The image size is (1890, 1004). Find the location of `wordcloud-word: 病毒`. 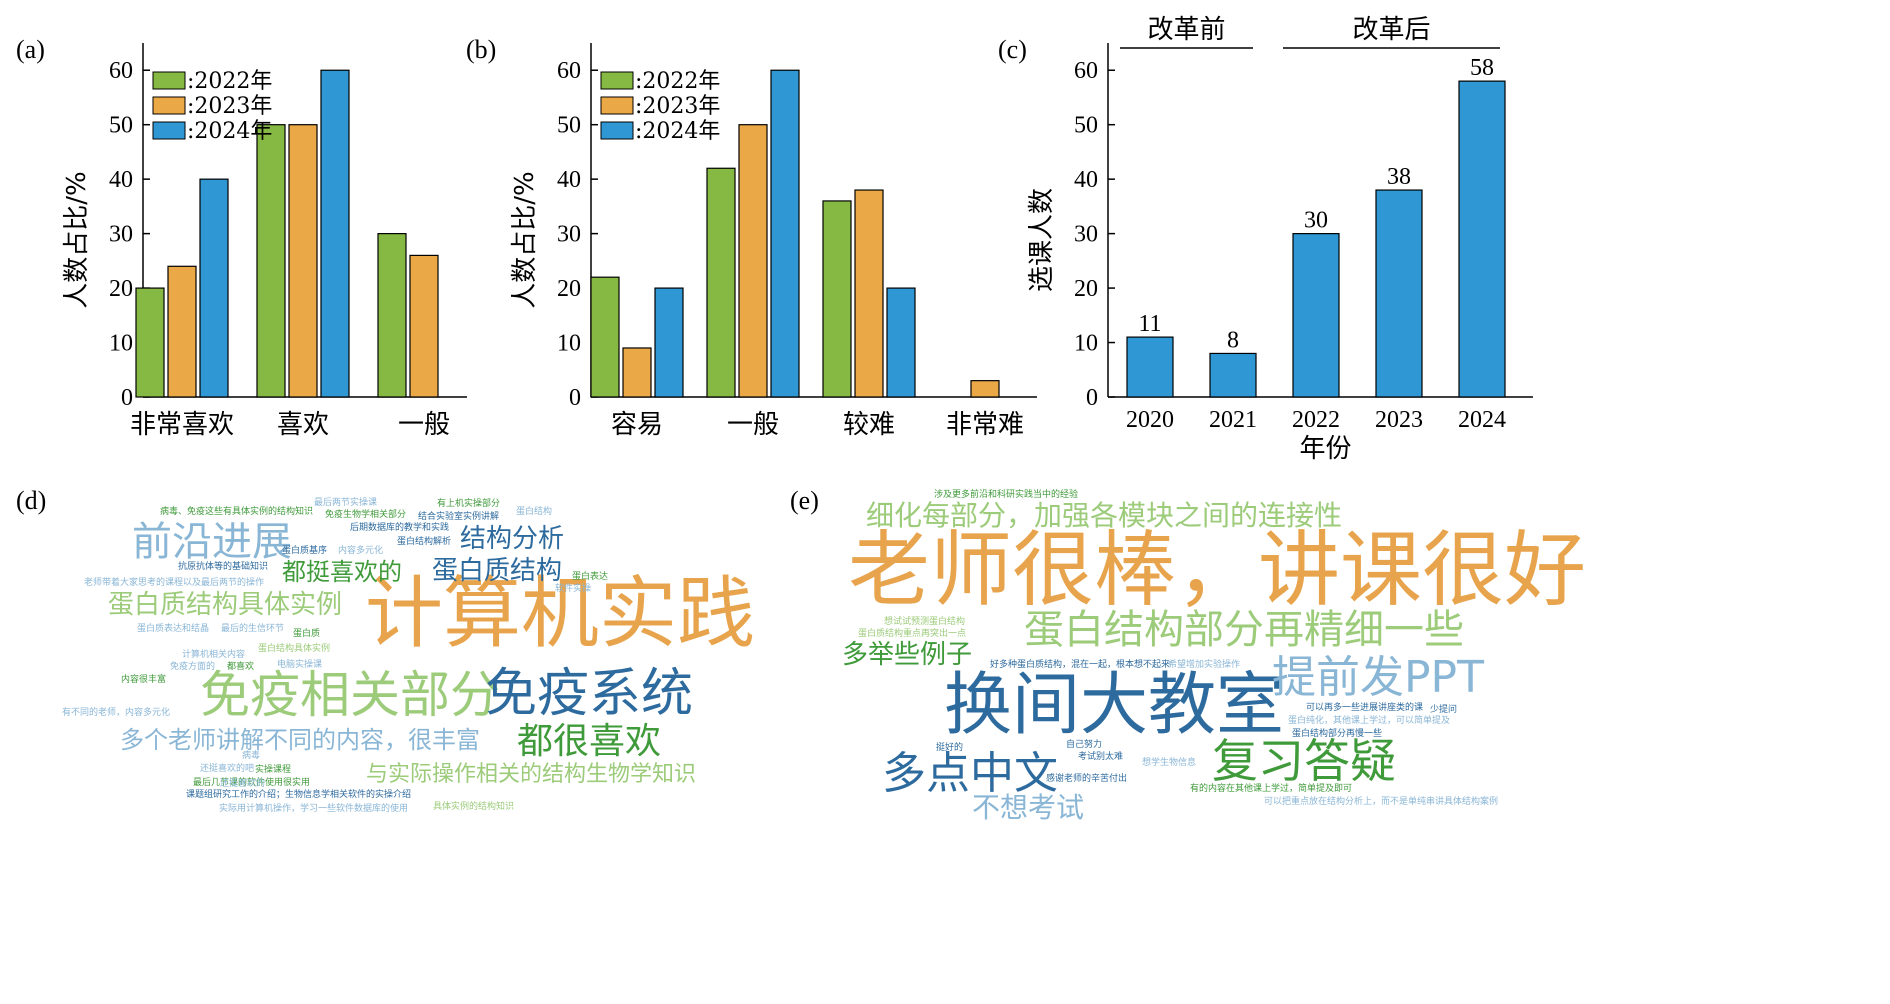

wordcloud-word: 病毒 is located at coordinates (251, 756).